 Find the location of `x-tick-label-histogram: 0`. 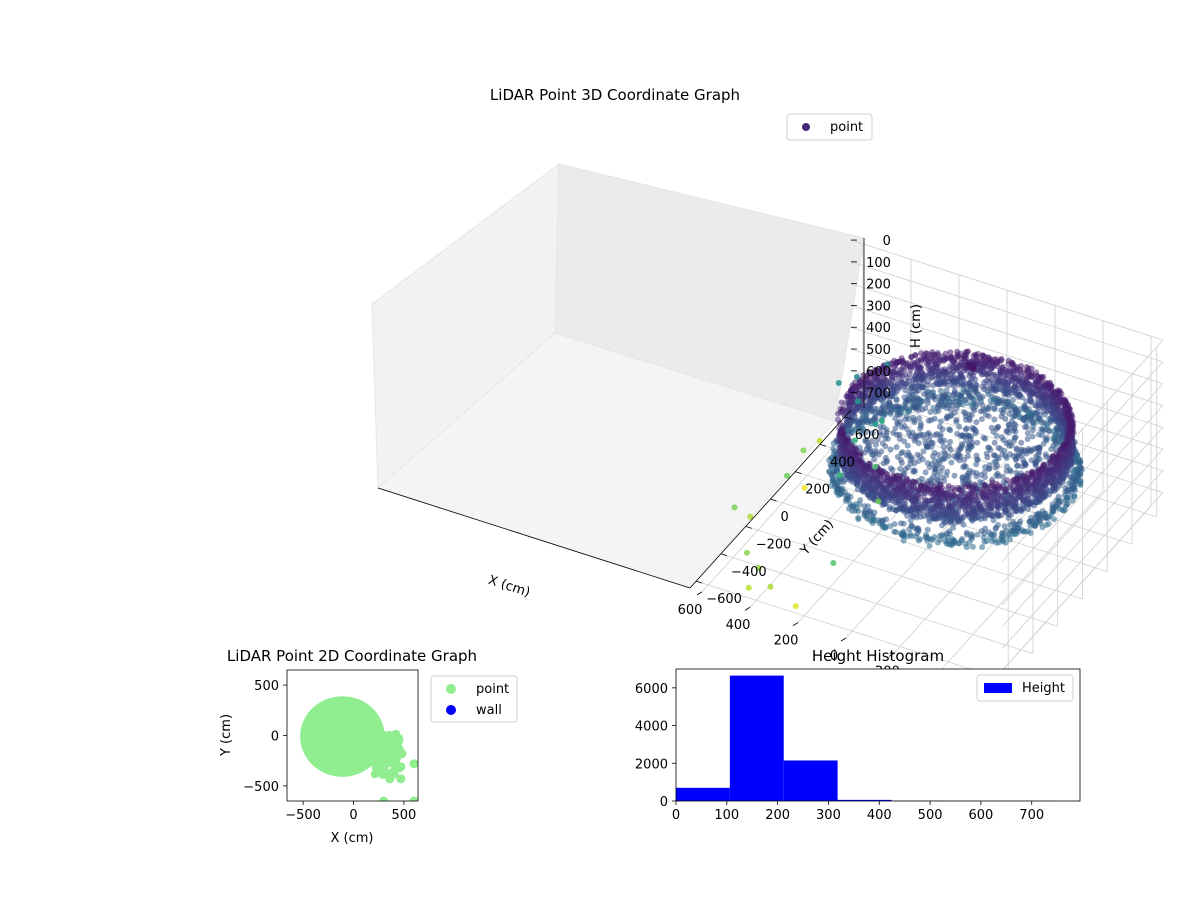

x-tick-label-histogram: 0 is located at coordinates (676, 815).